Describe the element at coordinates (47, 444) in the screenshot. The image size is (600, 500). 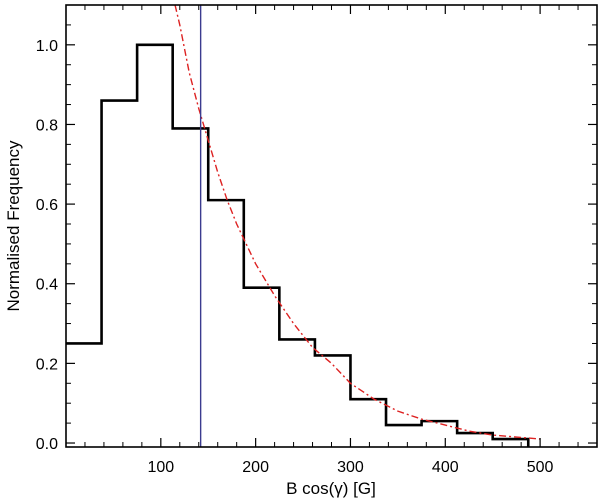
I see `y-tick-label: 0.0` at that location.